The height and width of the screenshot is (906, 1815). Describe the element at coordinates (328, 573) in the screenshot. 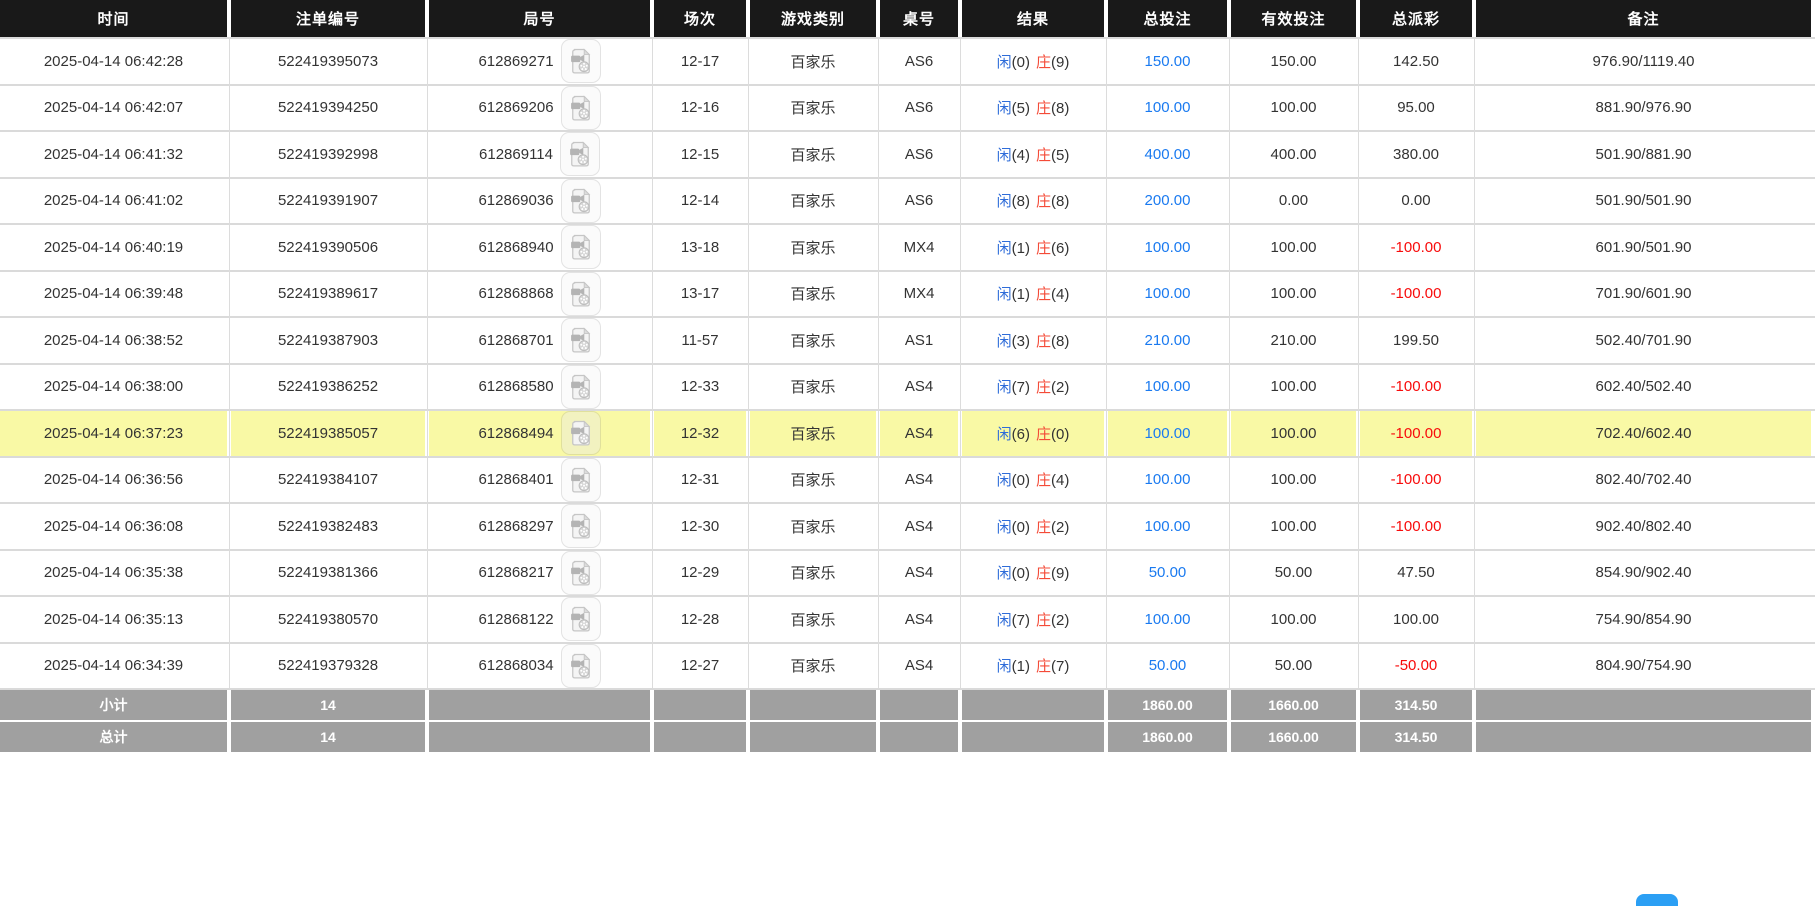

I see `bet-id-value: 522419381366` at that location.